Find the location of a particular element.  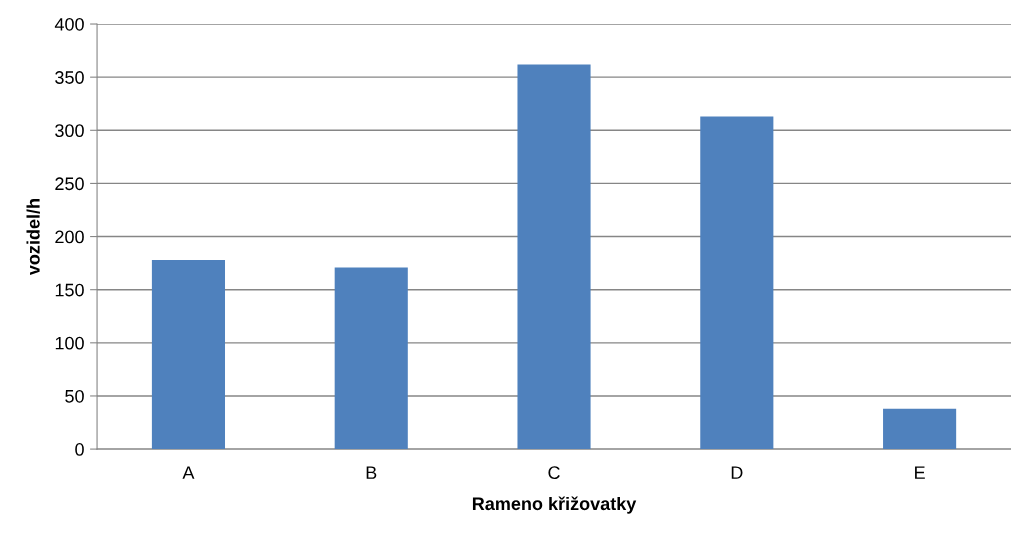

y-tick-label: 350 is located at coordinates (69, 77).